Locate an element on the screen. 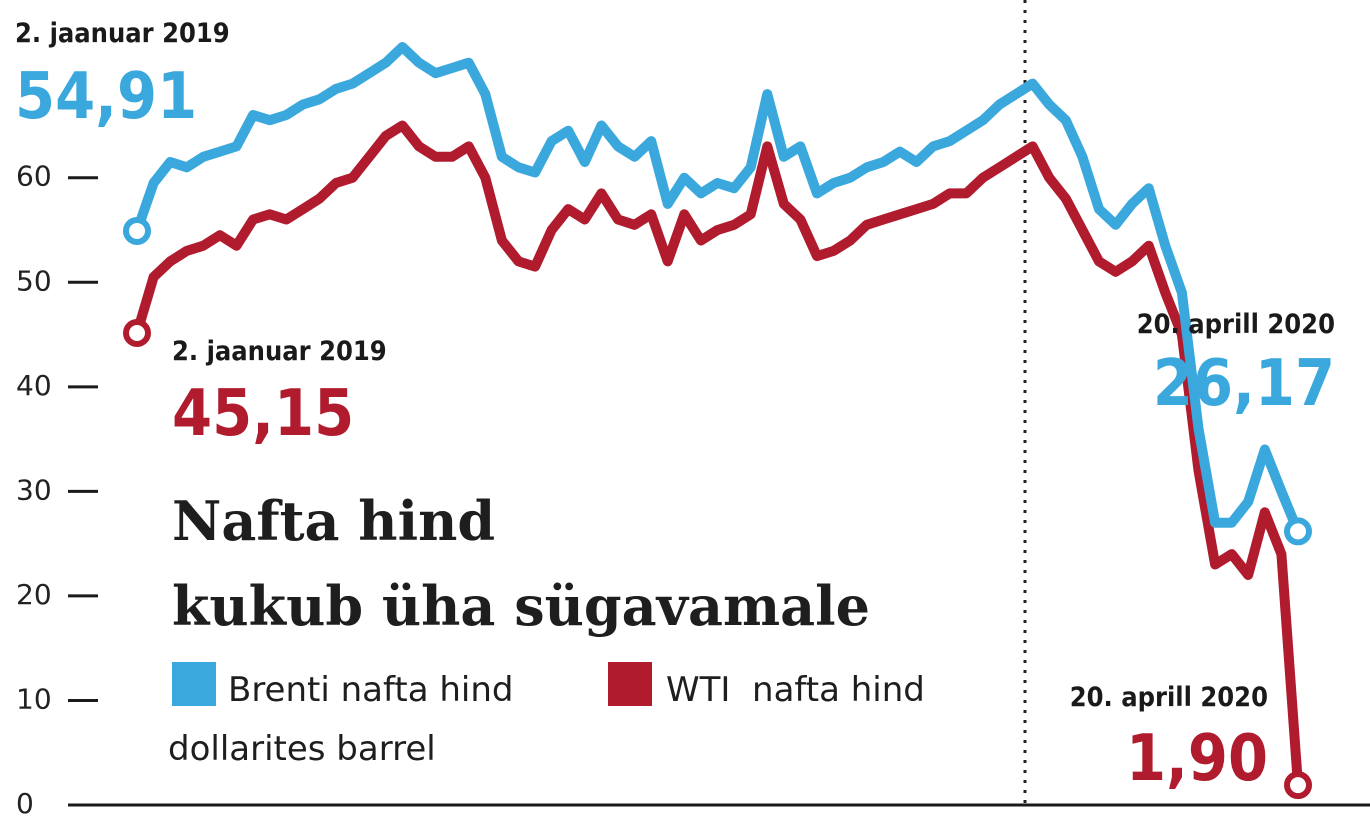  y-tick-label: 30 is located at coordinates (34, 489).